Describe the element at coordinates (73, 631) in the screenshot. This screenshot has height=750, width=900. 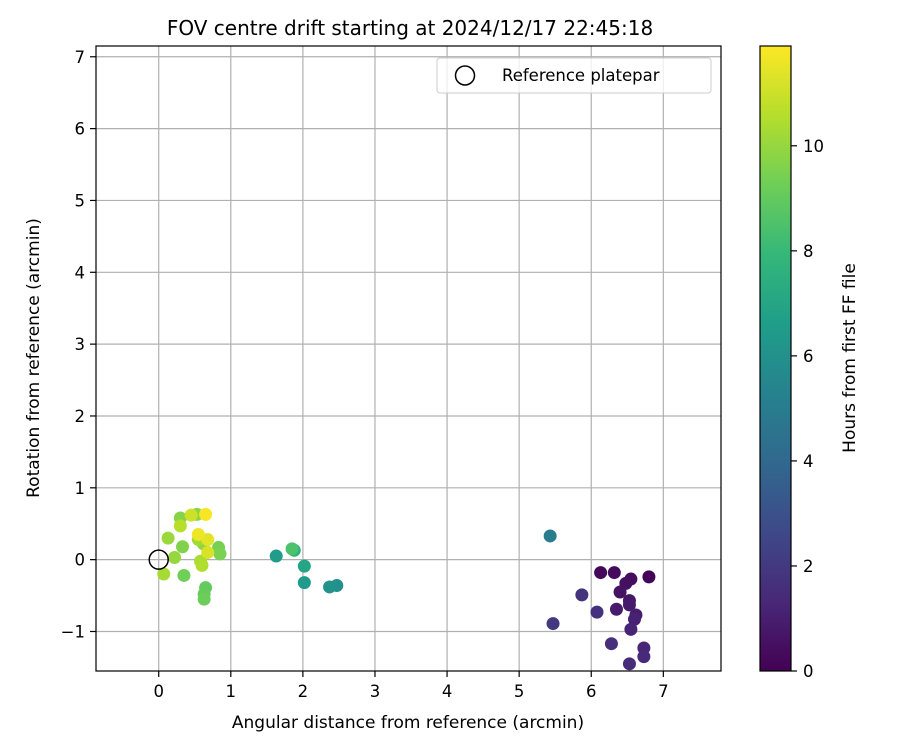
I see `y-tick-label: −1` at that location.